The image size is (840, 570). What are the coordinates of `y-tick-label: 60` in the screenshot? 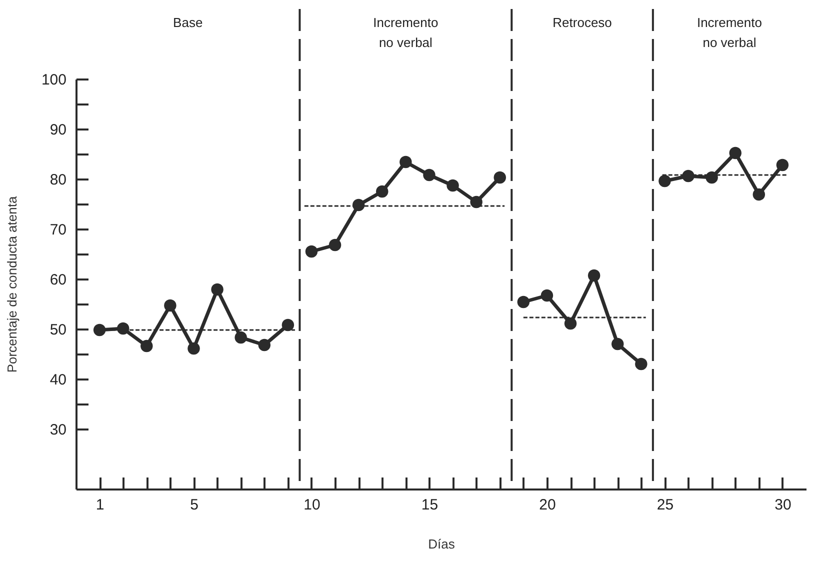 It's located at (58, 280).